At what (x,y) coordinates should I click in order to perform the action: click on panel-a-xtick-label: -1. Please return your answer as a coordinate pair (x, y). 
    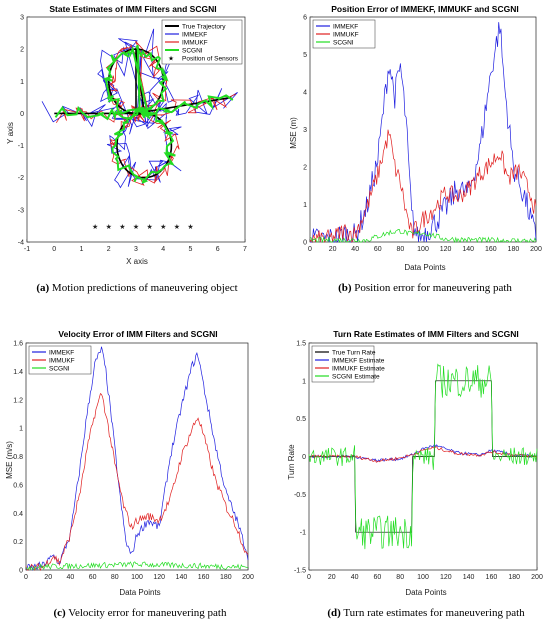
    Looking at the image, I should click on (27, 249).